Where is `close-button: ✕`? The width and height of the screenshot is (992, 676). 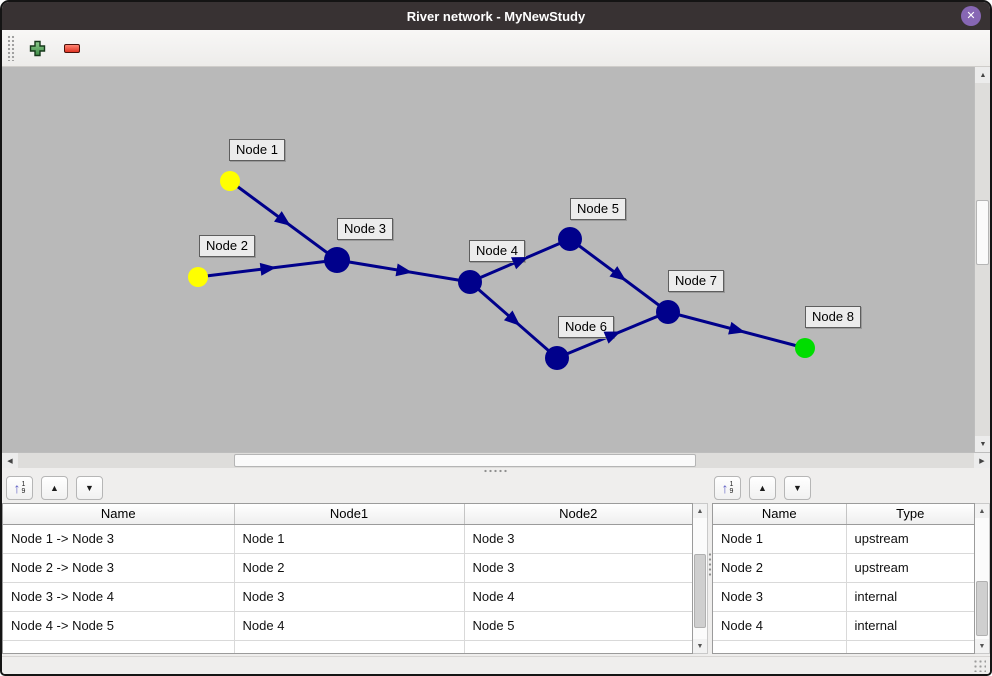 close-button: ✕ is located at coordinates (971, 16).